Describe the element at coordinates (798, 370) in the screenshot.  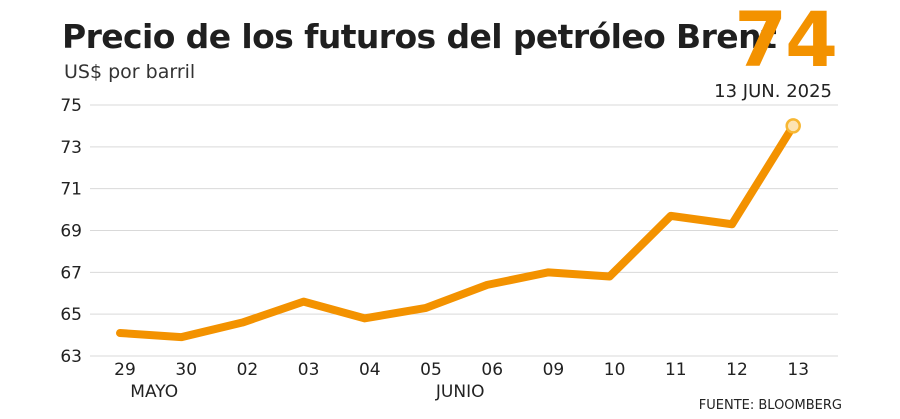
I see `x-tick-label: 13` at that location.